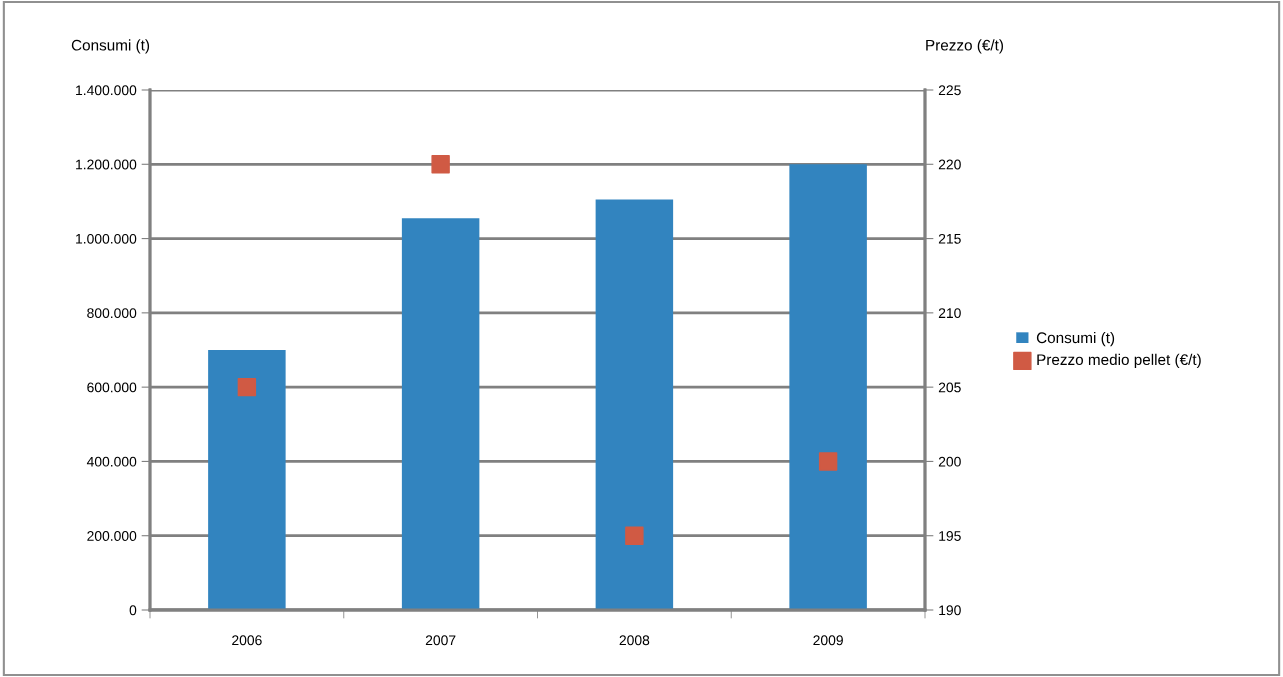  I want to click on x-tick-label: 2009, so click(828, 640).